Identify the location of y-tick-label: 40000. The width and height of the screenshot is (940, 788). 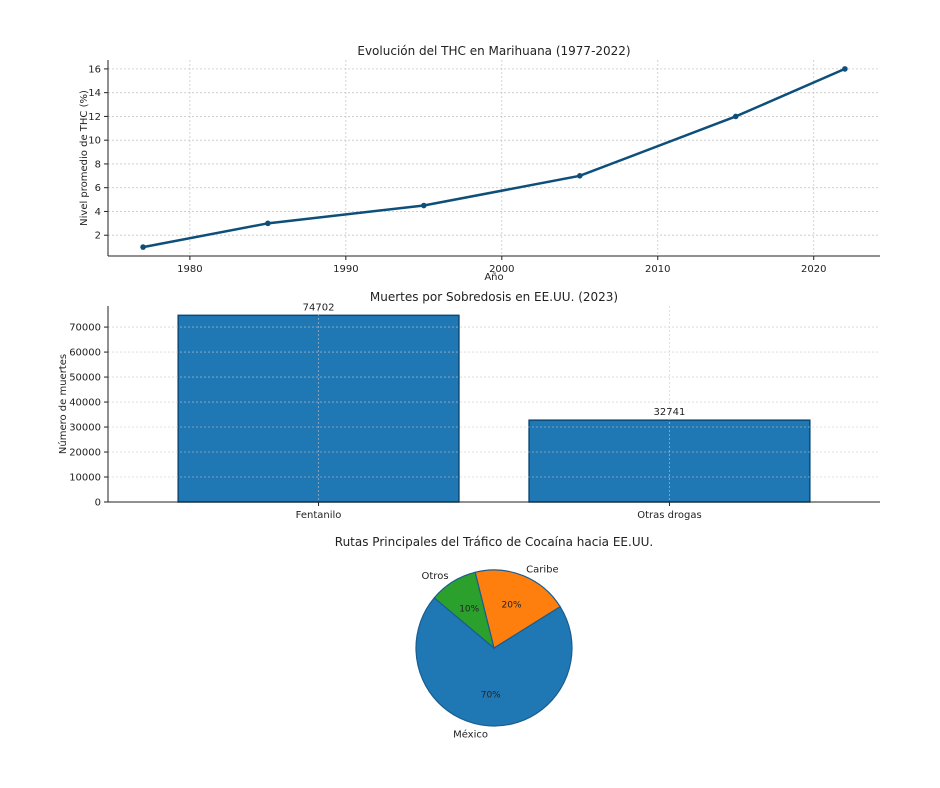
(85, 403).